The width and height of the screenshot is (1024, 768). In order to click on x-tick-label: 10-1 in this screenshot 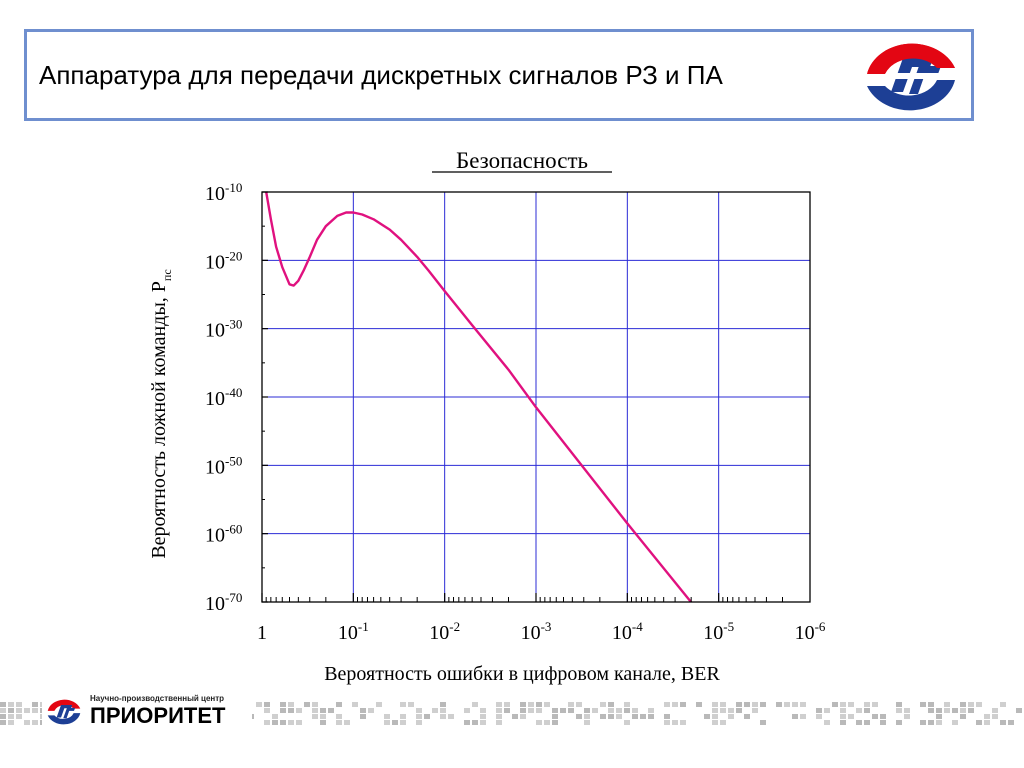, I will do `click(353, 631)`.